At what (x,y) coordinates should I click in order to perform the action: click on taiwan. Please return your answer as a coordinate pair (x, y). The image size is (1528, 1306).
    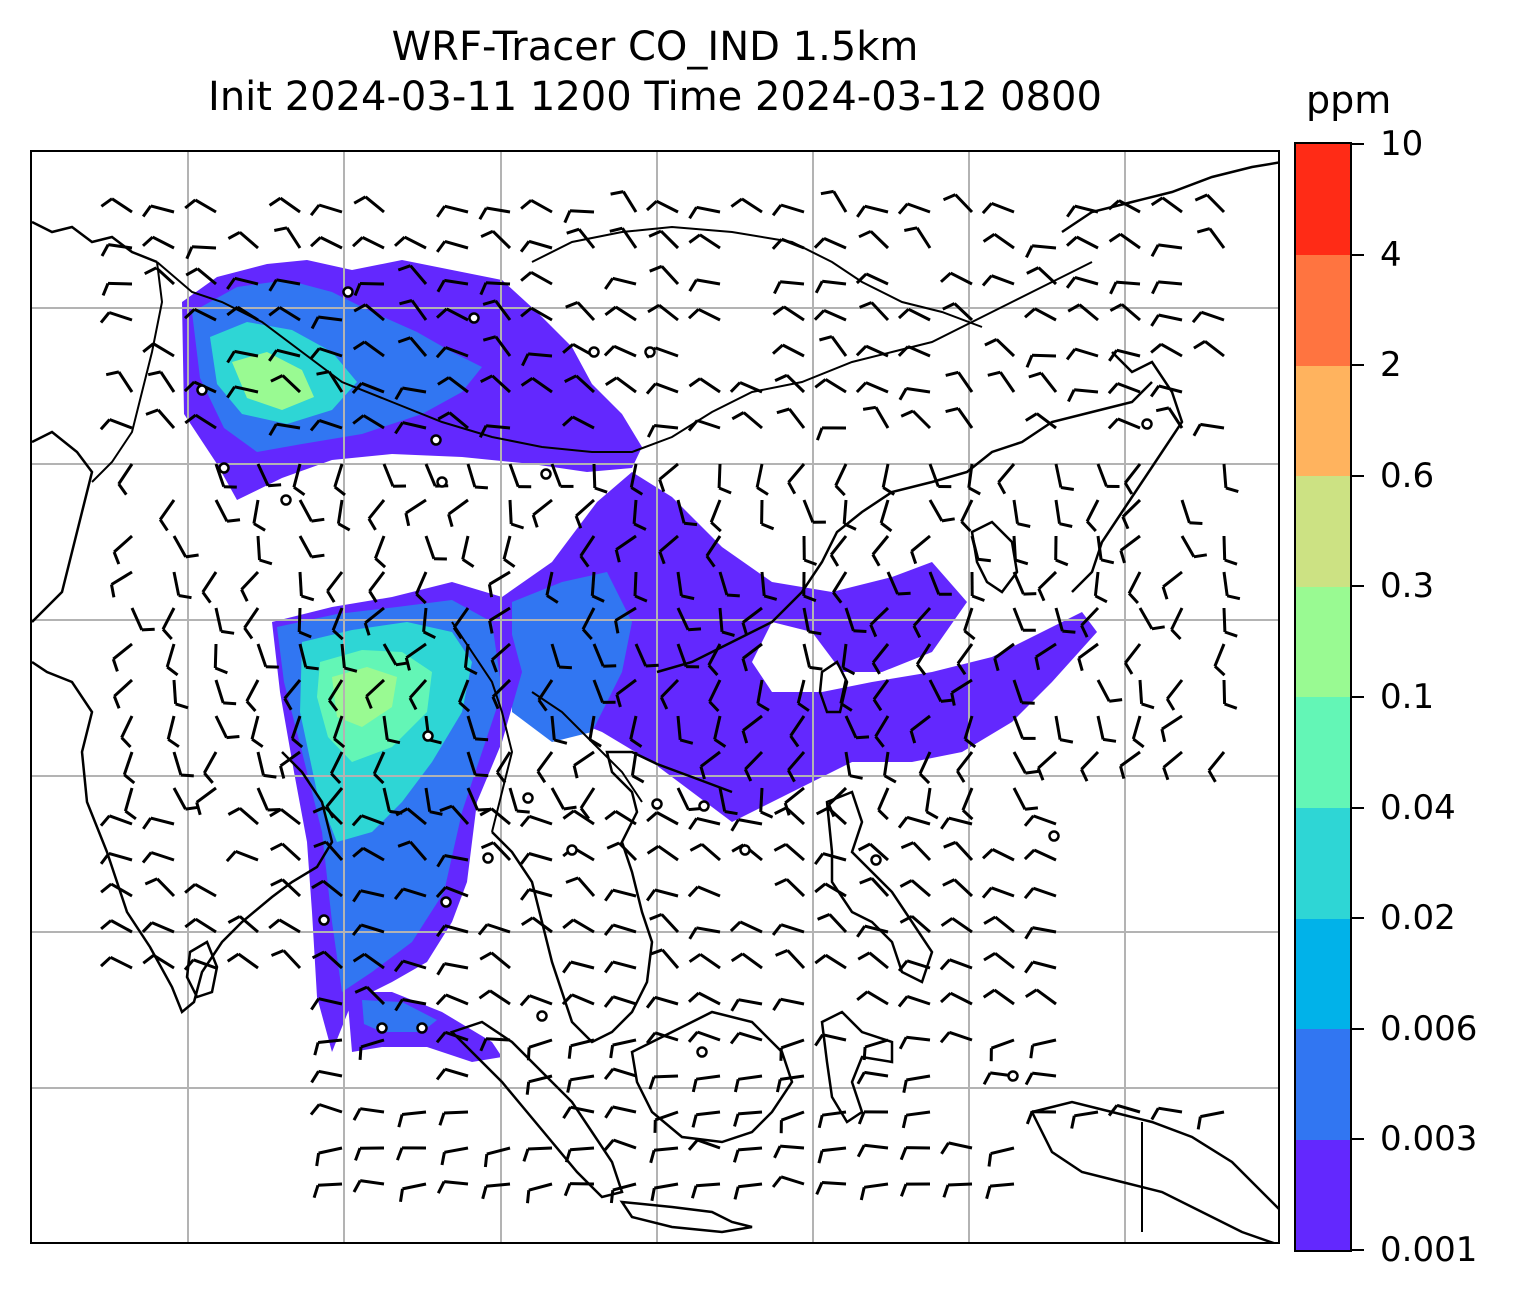
    Looking at the image, I should click on (833, 687).